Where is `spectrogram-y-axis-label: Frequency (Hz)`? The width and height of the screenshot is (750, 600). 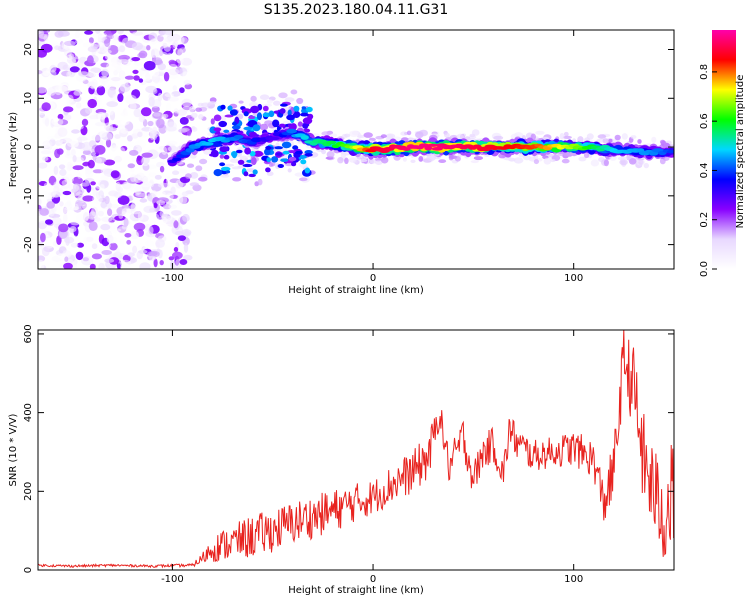 spectrogram-y-axis-label: Frequency (Hz) is located at coordinates (13, 150).